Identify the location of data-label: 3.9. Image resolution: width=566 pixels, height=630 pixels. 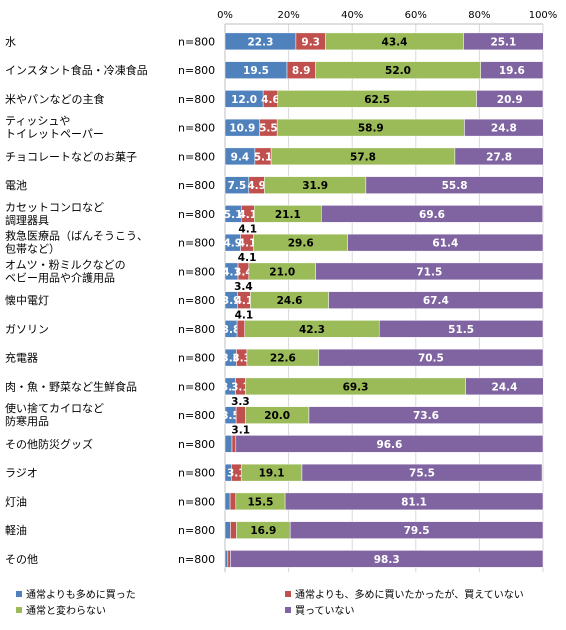
(231, 301).